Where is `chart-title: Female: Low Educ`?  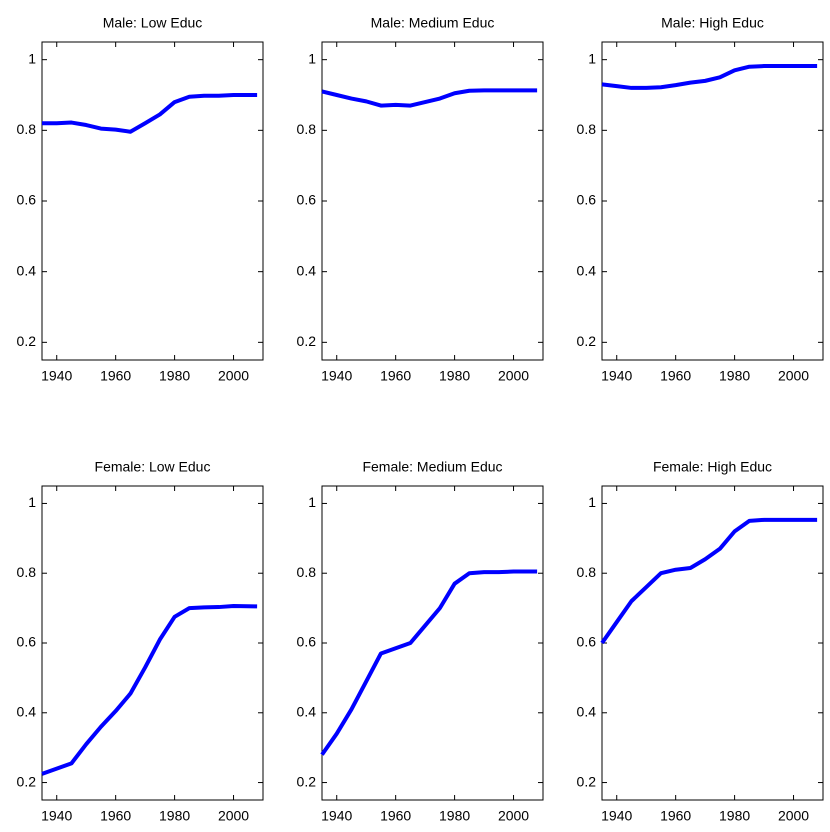
chart-title: Female: Low Educ is located at coordinates (153, 467).